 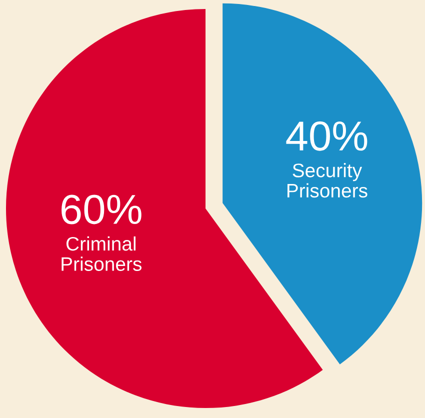 What do you see at coordinates (327, 136) in the screenshot?
I see `data-label: 40%` at bounding box center [327, 136].